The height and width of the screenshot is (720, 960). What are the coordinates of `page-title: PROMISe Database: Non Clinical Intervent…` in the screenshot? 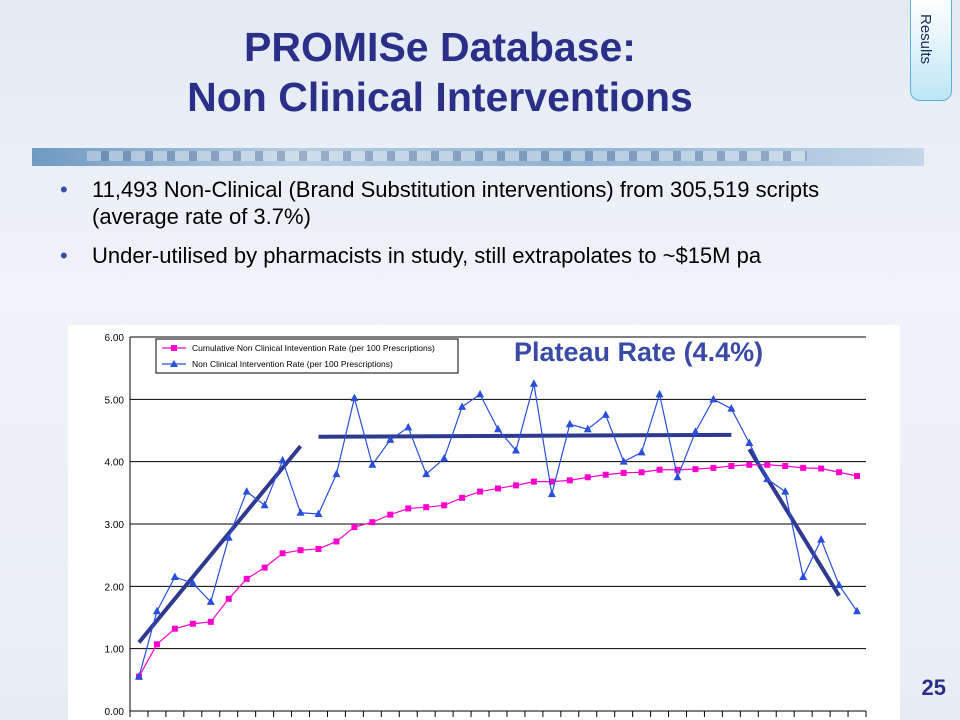 It's located at (440, 72).